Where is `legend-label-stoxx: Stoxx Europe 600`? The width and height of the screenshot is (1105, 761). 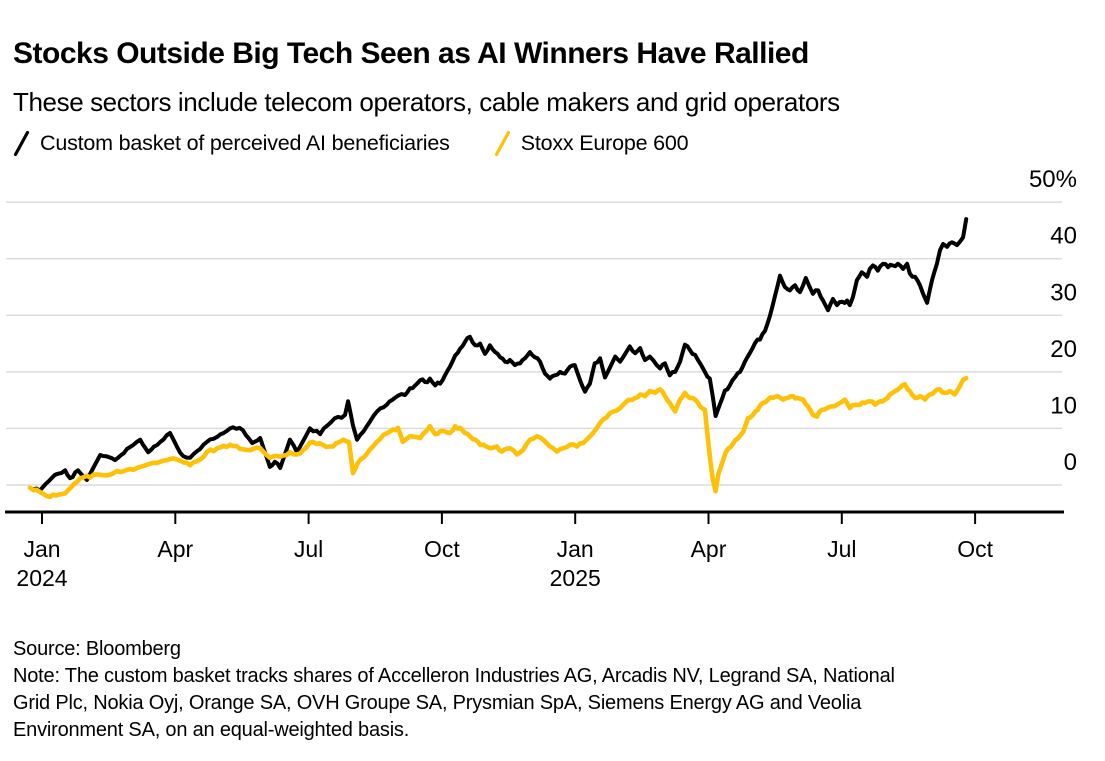 legend-label-stoxx: Stoxx Europe 600 is located at coordinates (604, 143).